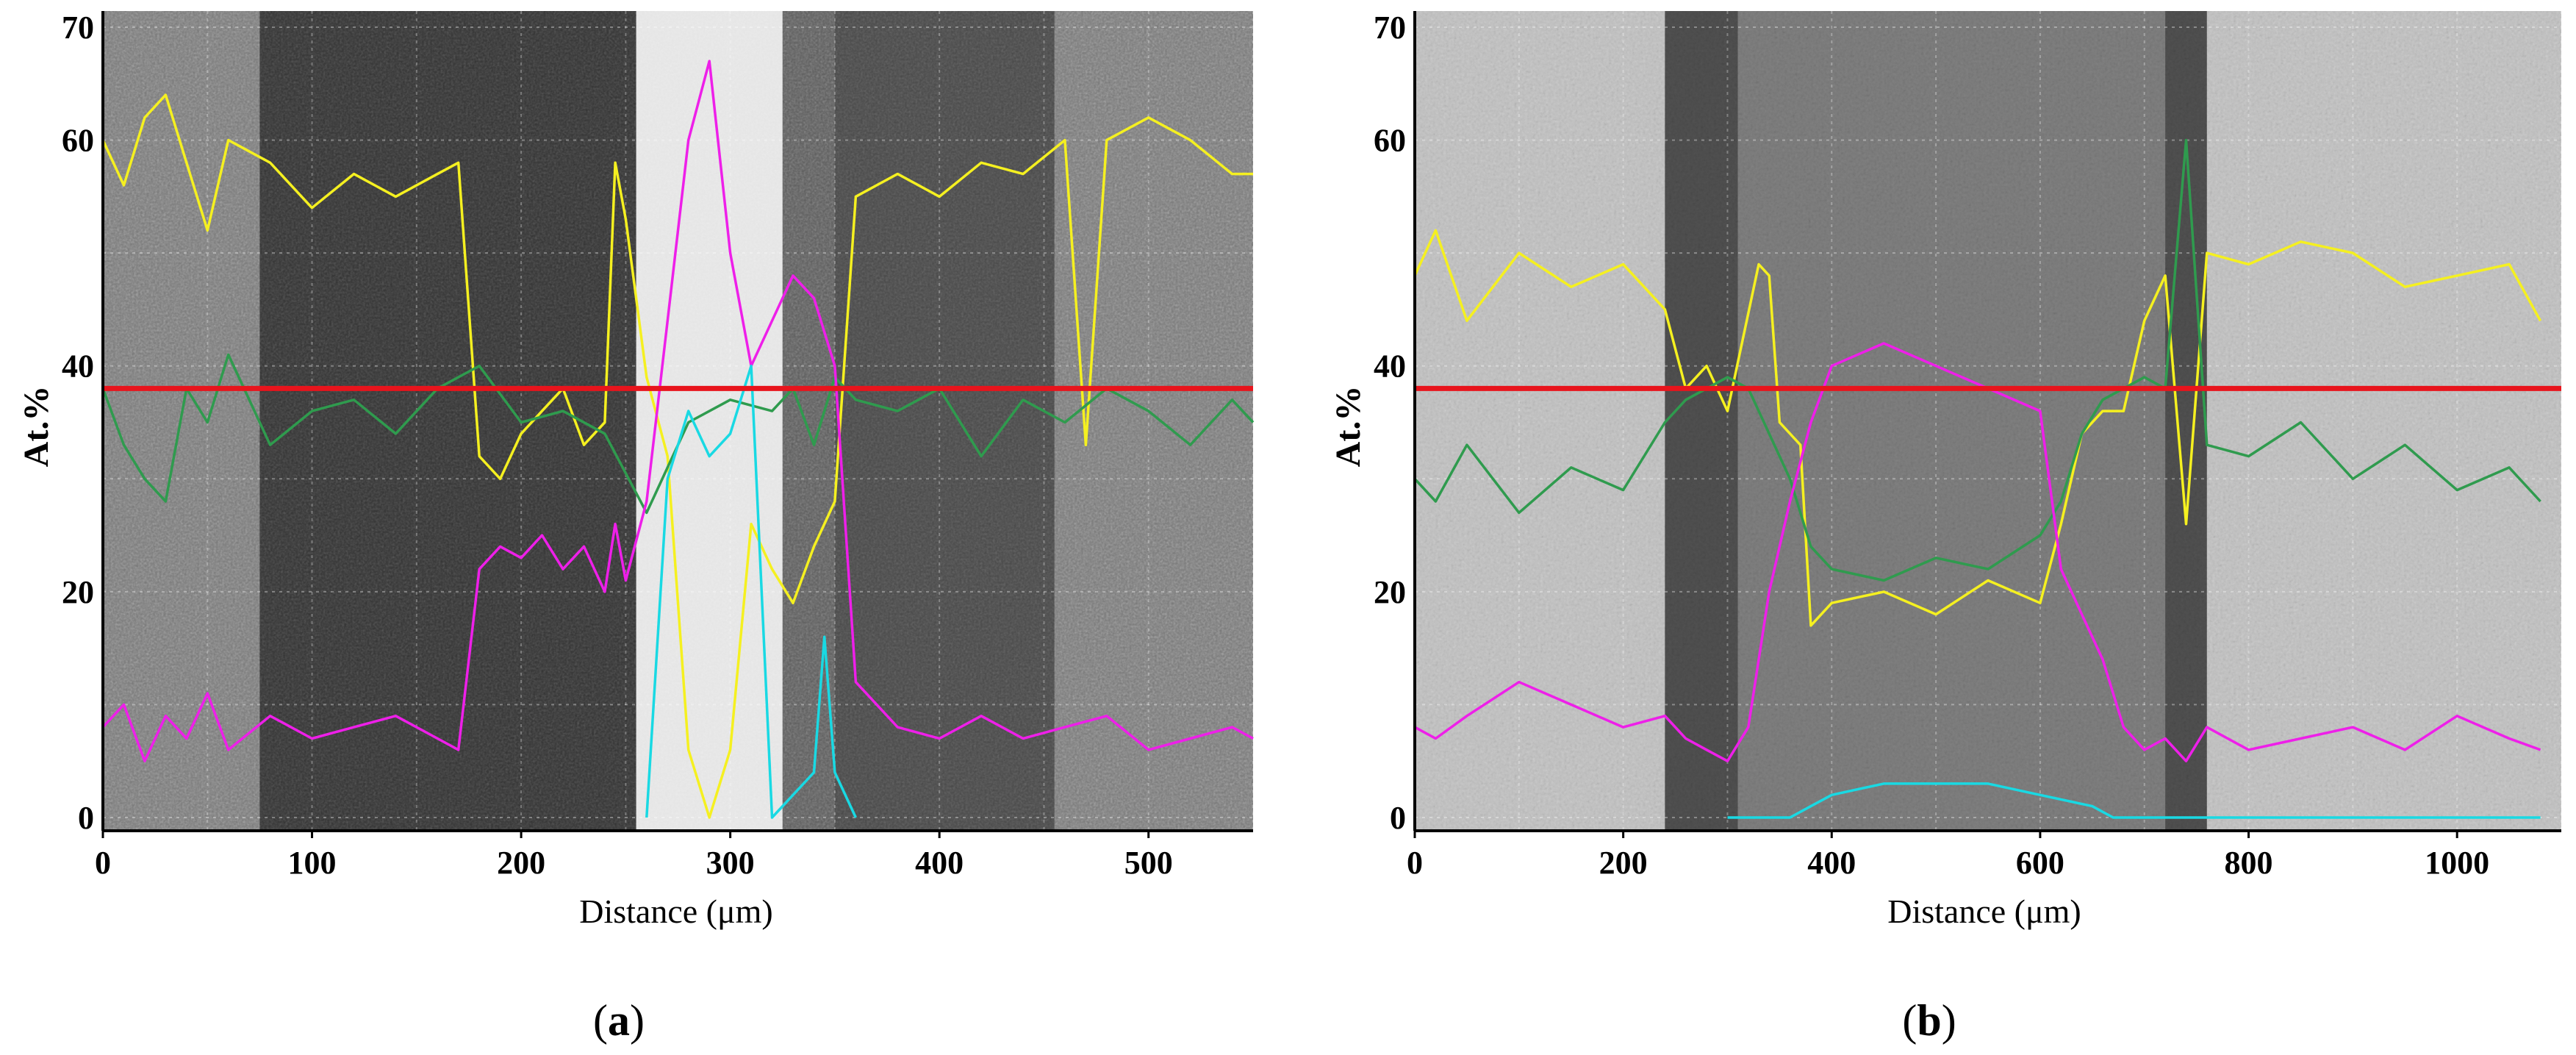 This screenshot has width=2576, height=1055. Describe the element at coordinates (1390, 141) in the screenshot. I see `panel-b-y-tick-label: 60` at that location.